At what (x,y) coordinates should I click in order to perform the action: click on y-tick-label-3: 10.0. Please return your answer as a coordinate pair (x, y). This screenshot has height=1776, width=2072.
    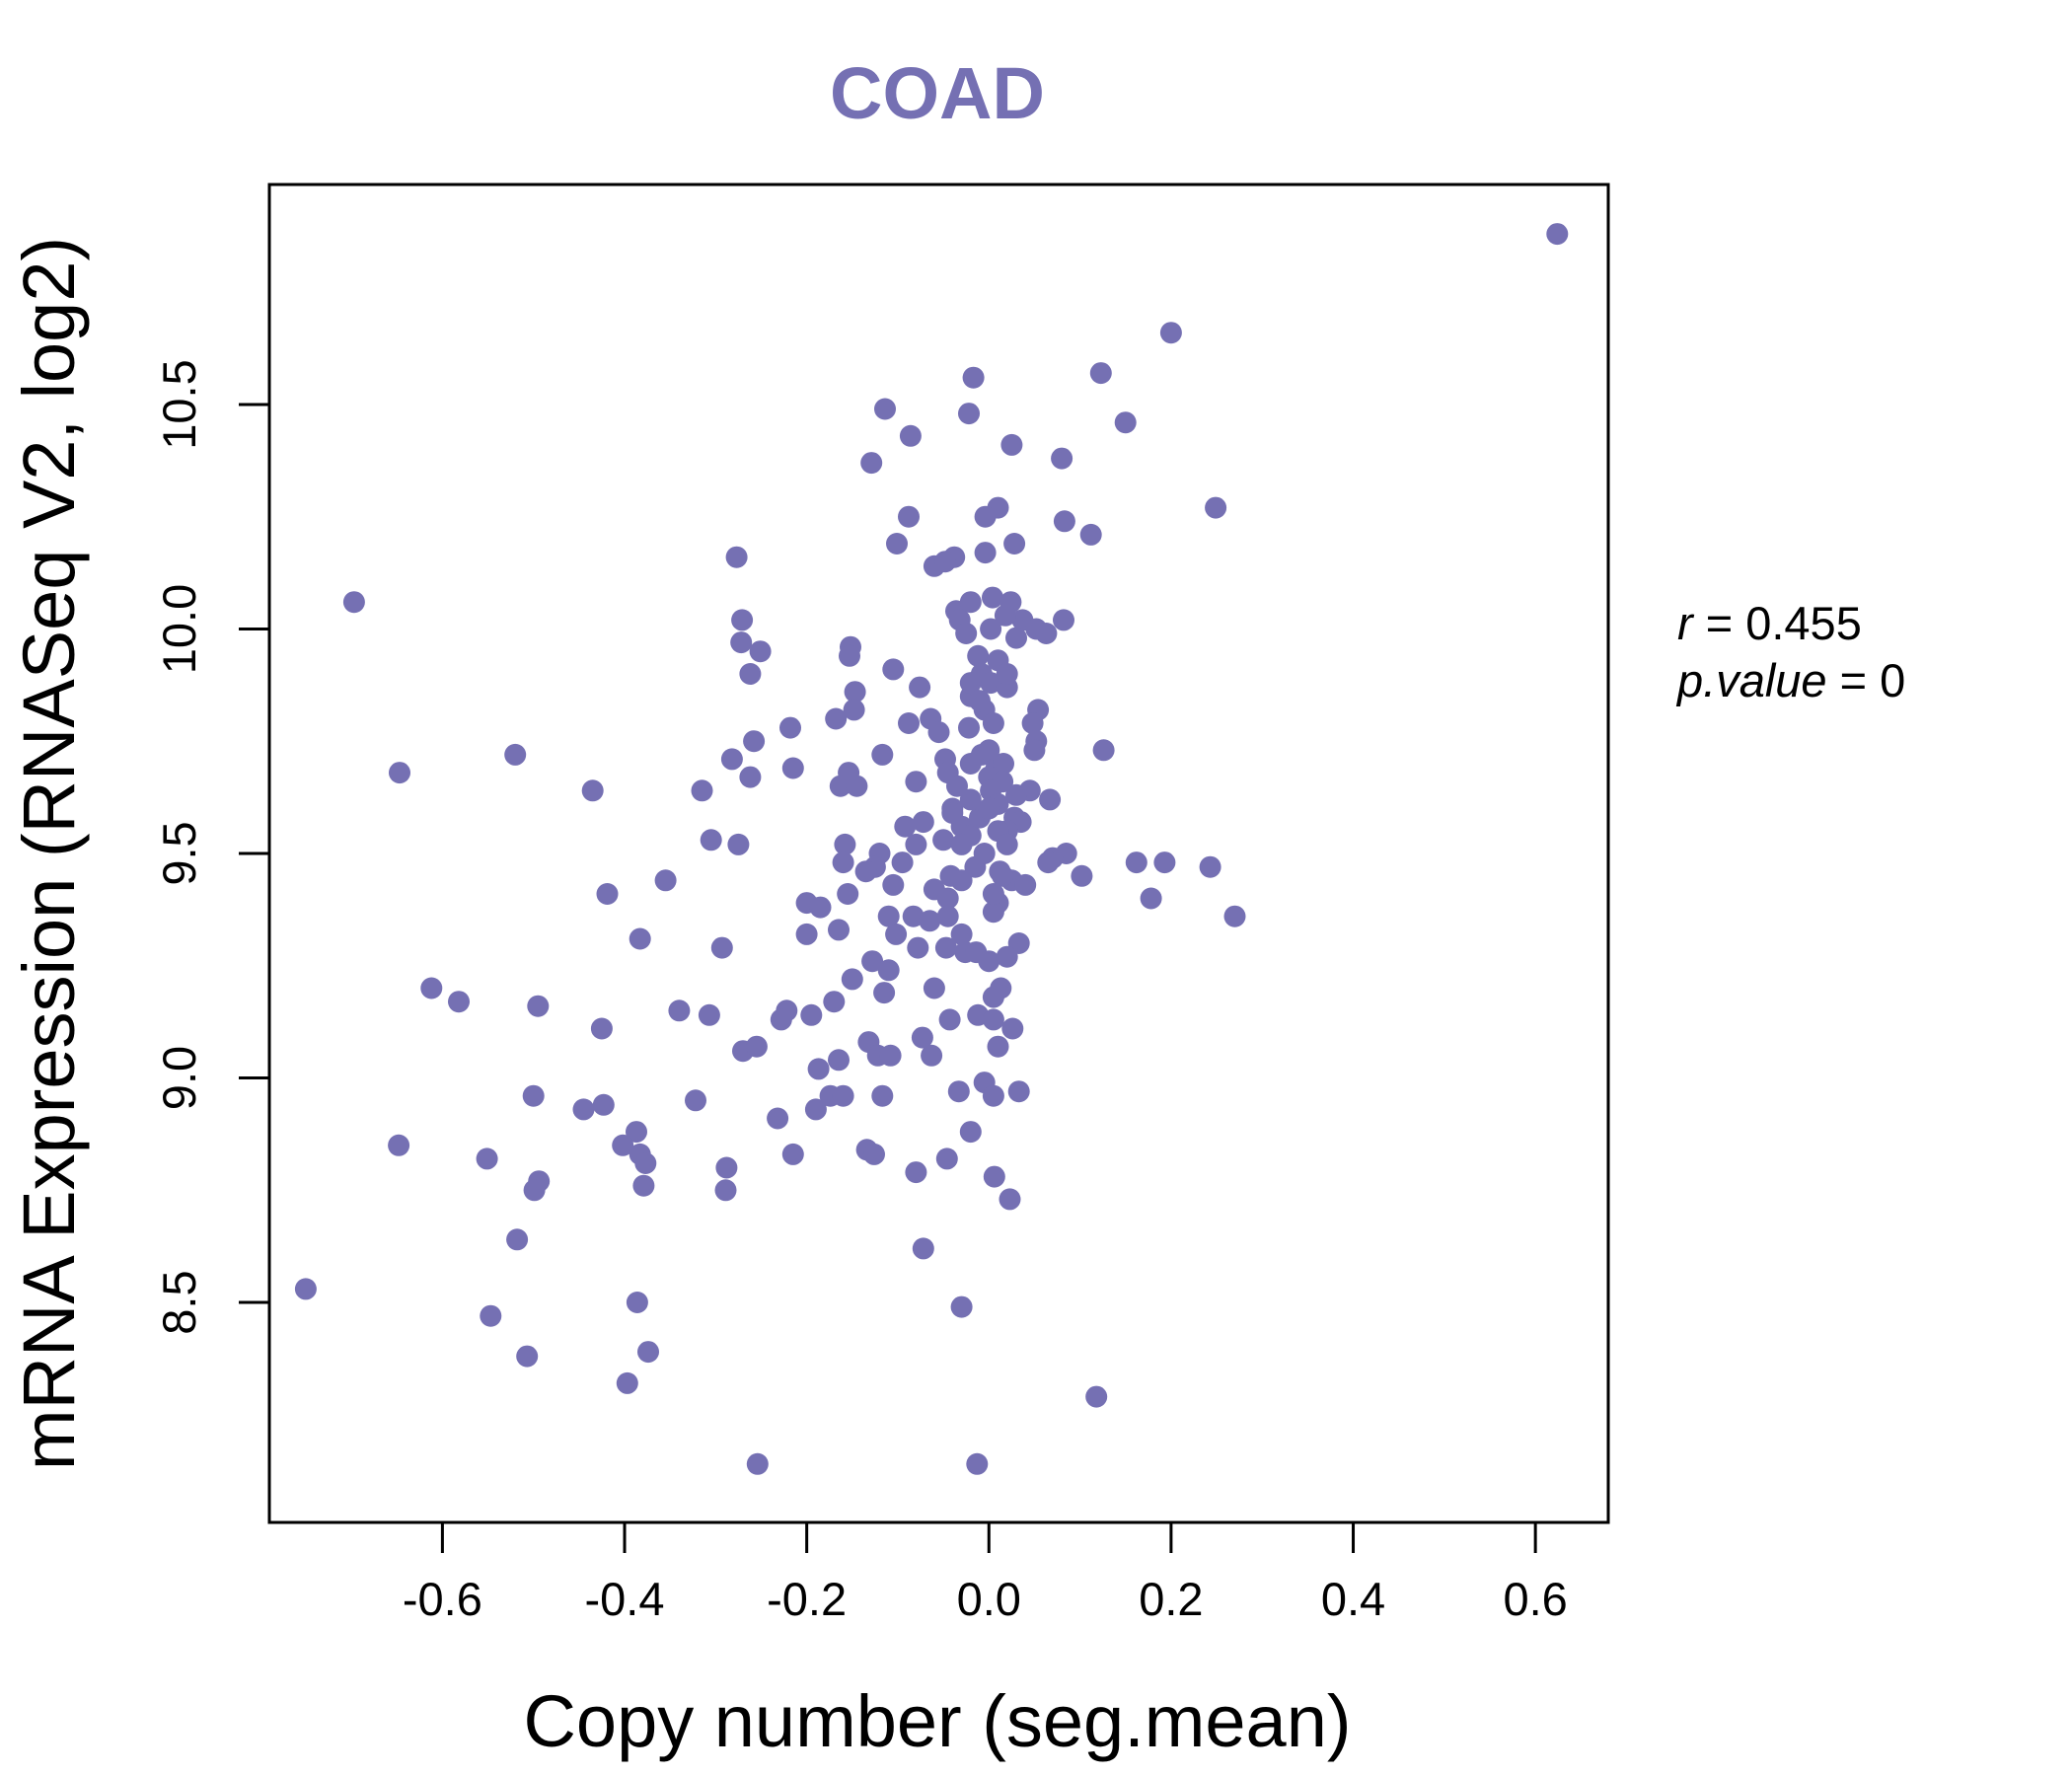
    Looking at the image, I should click on (179, 629).